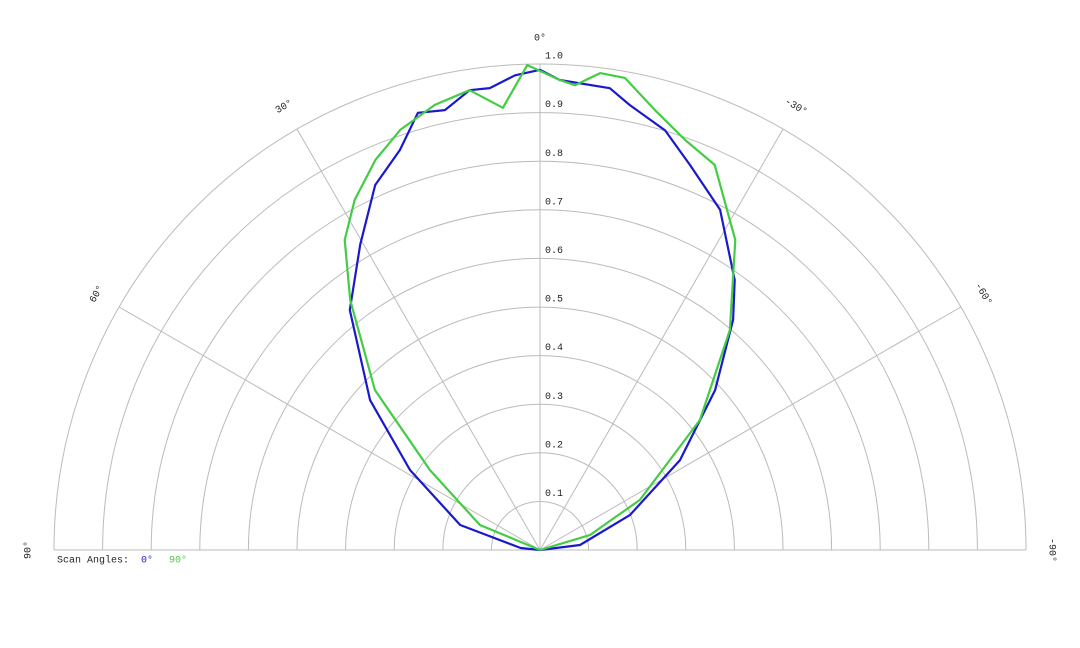 The height and width of the screenshot is (648, 1080). What do you see at coordinates (554, 494) in the screenshot?
I see `r-tick-label: 0.1` at bounding box center [554, 494].